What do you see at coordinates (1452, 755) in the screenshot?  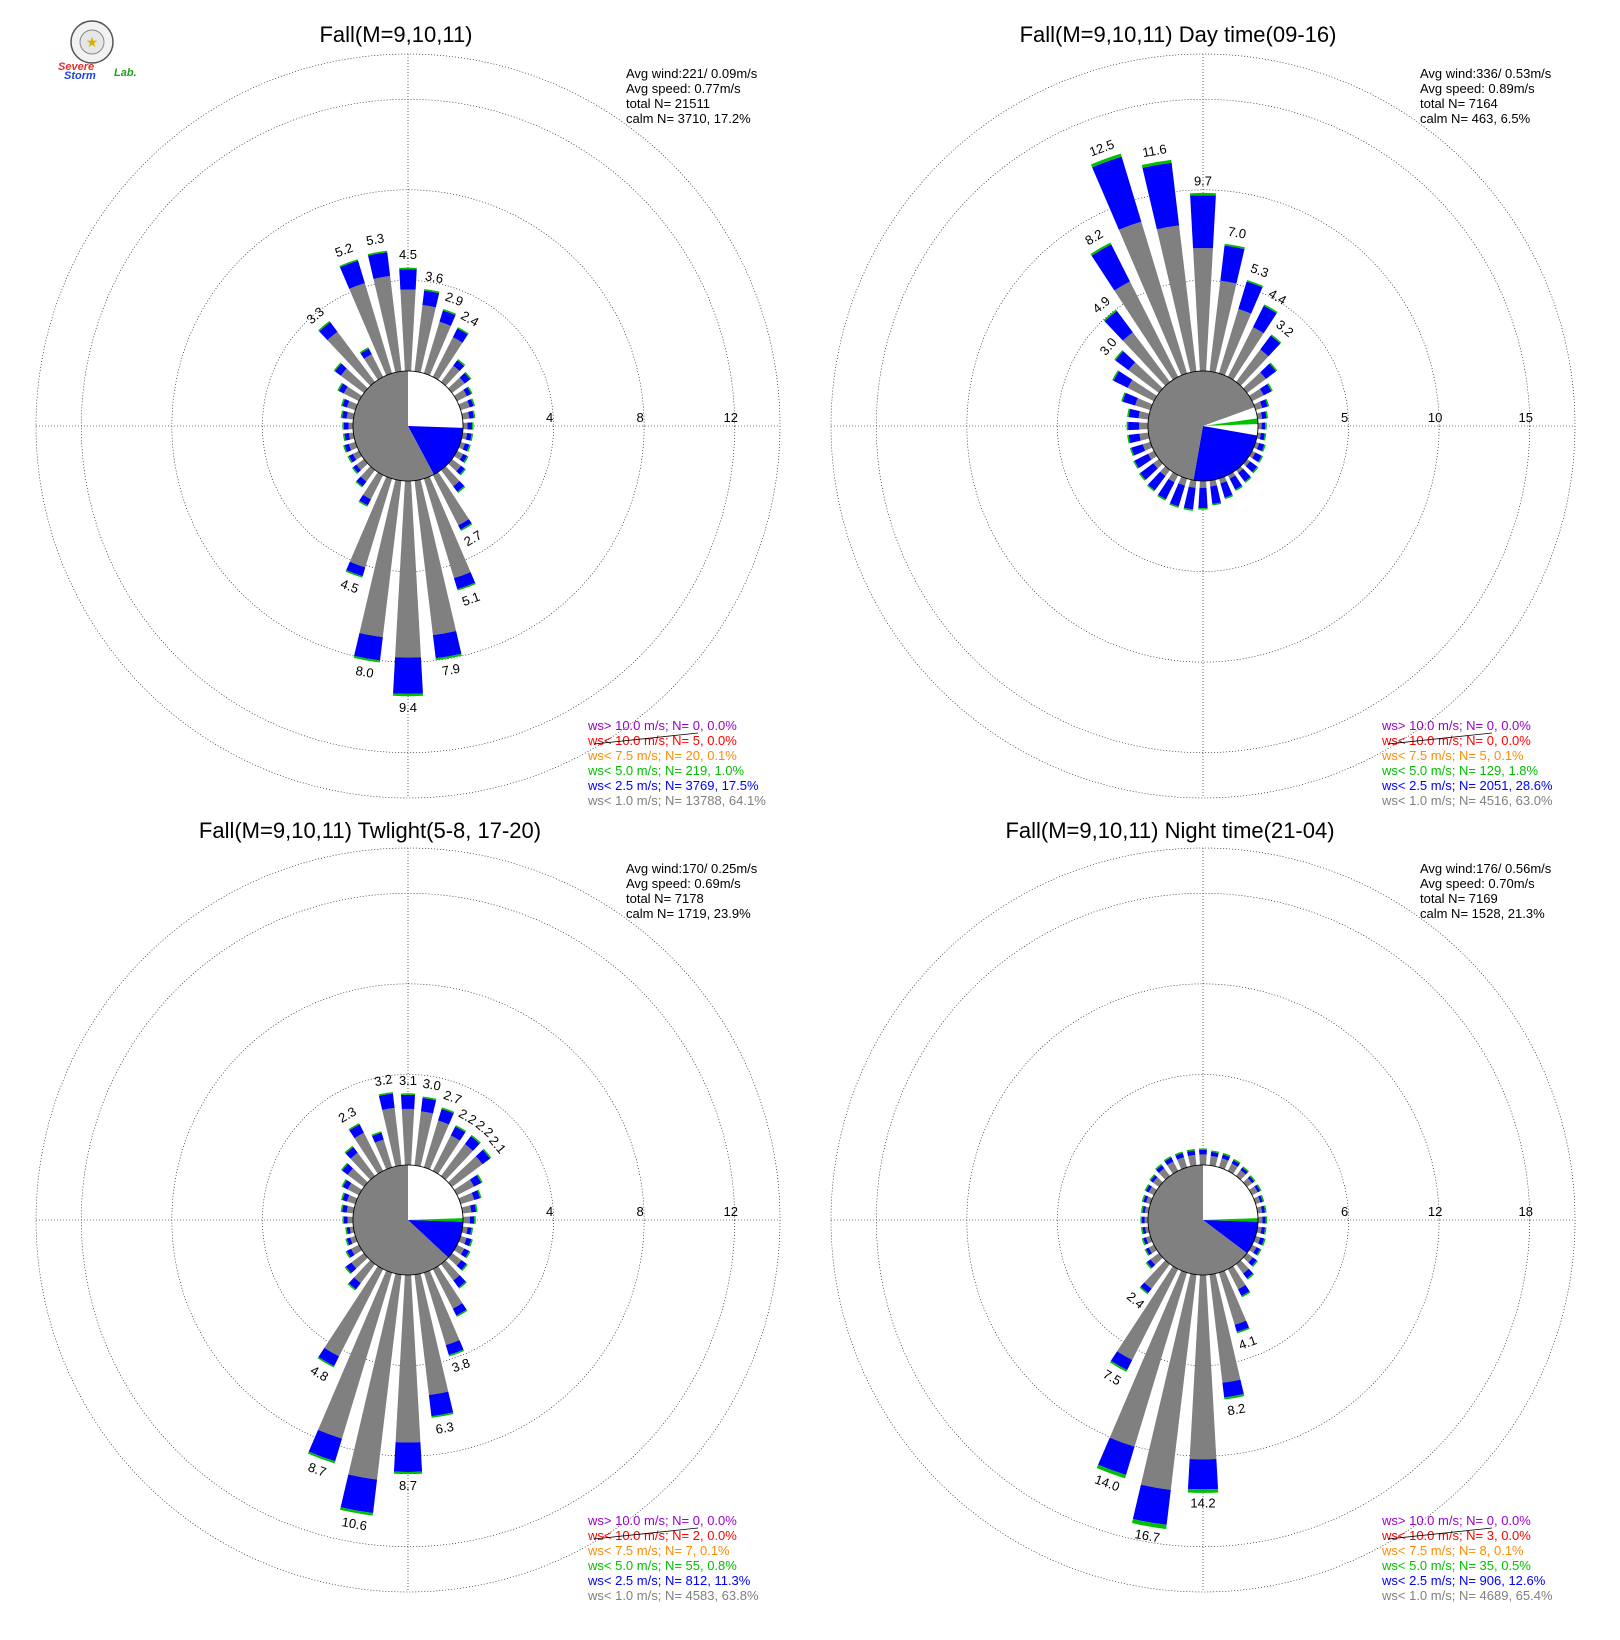 I see `legend-entry: ws< 7.5 m/s; N= 5, 0.1%` at bounding box center [1452, 755].